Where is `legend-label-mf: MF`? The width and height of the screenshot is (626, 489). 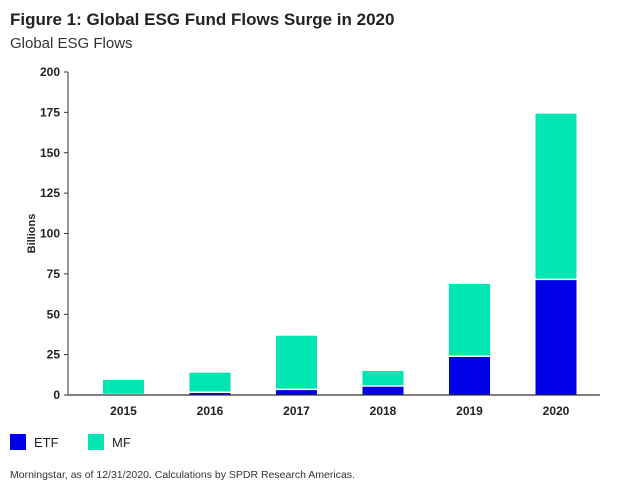 legend-label-mf: MF is located at coordinates (121, 442).